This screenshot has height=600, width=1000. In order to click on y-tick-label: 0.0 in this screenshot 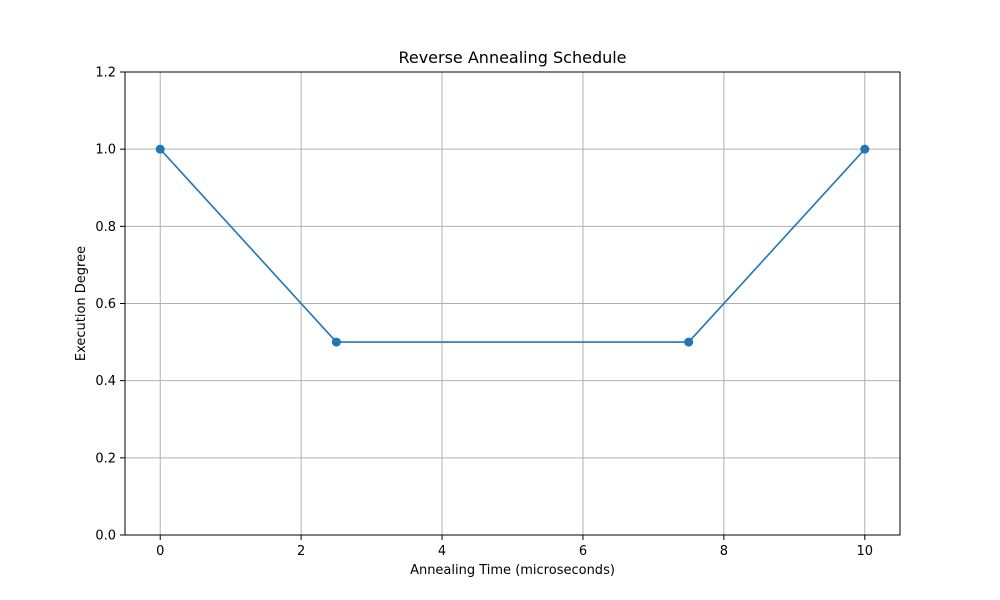, I will do `click(105, 536)`.